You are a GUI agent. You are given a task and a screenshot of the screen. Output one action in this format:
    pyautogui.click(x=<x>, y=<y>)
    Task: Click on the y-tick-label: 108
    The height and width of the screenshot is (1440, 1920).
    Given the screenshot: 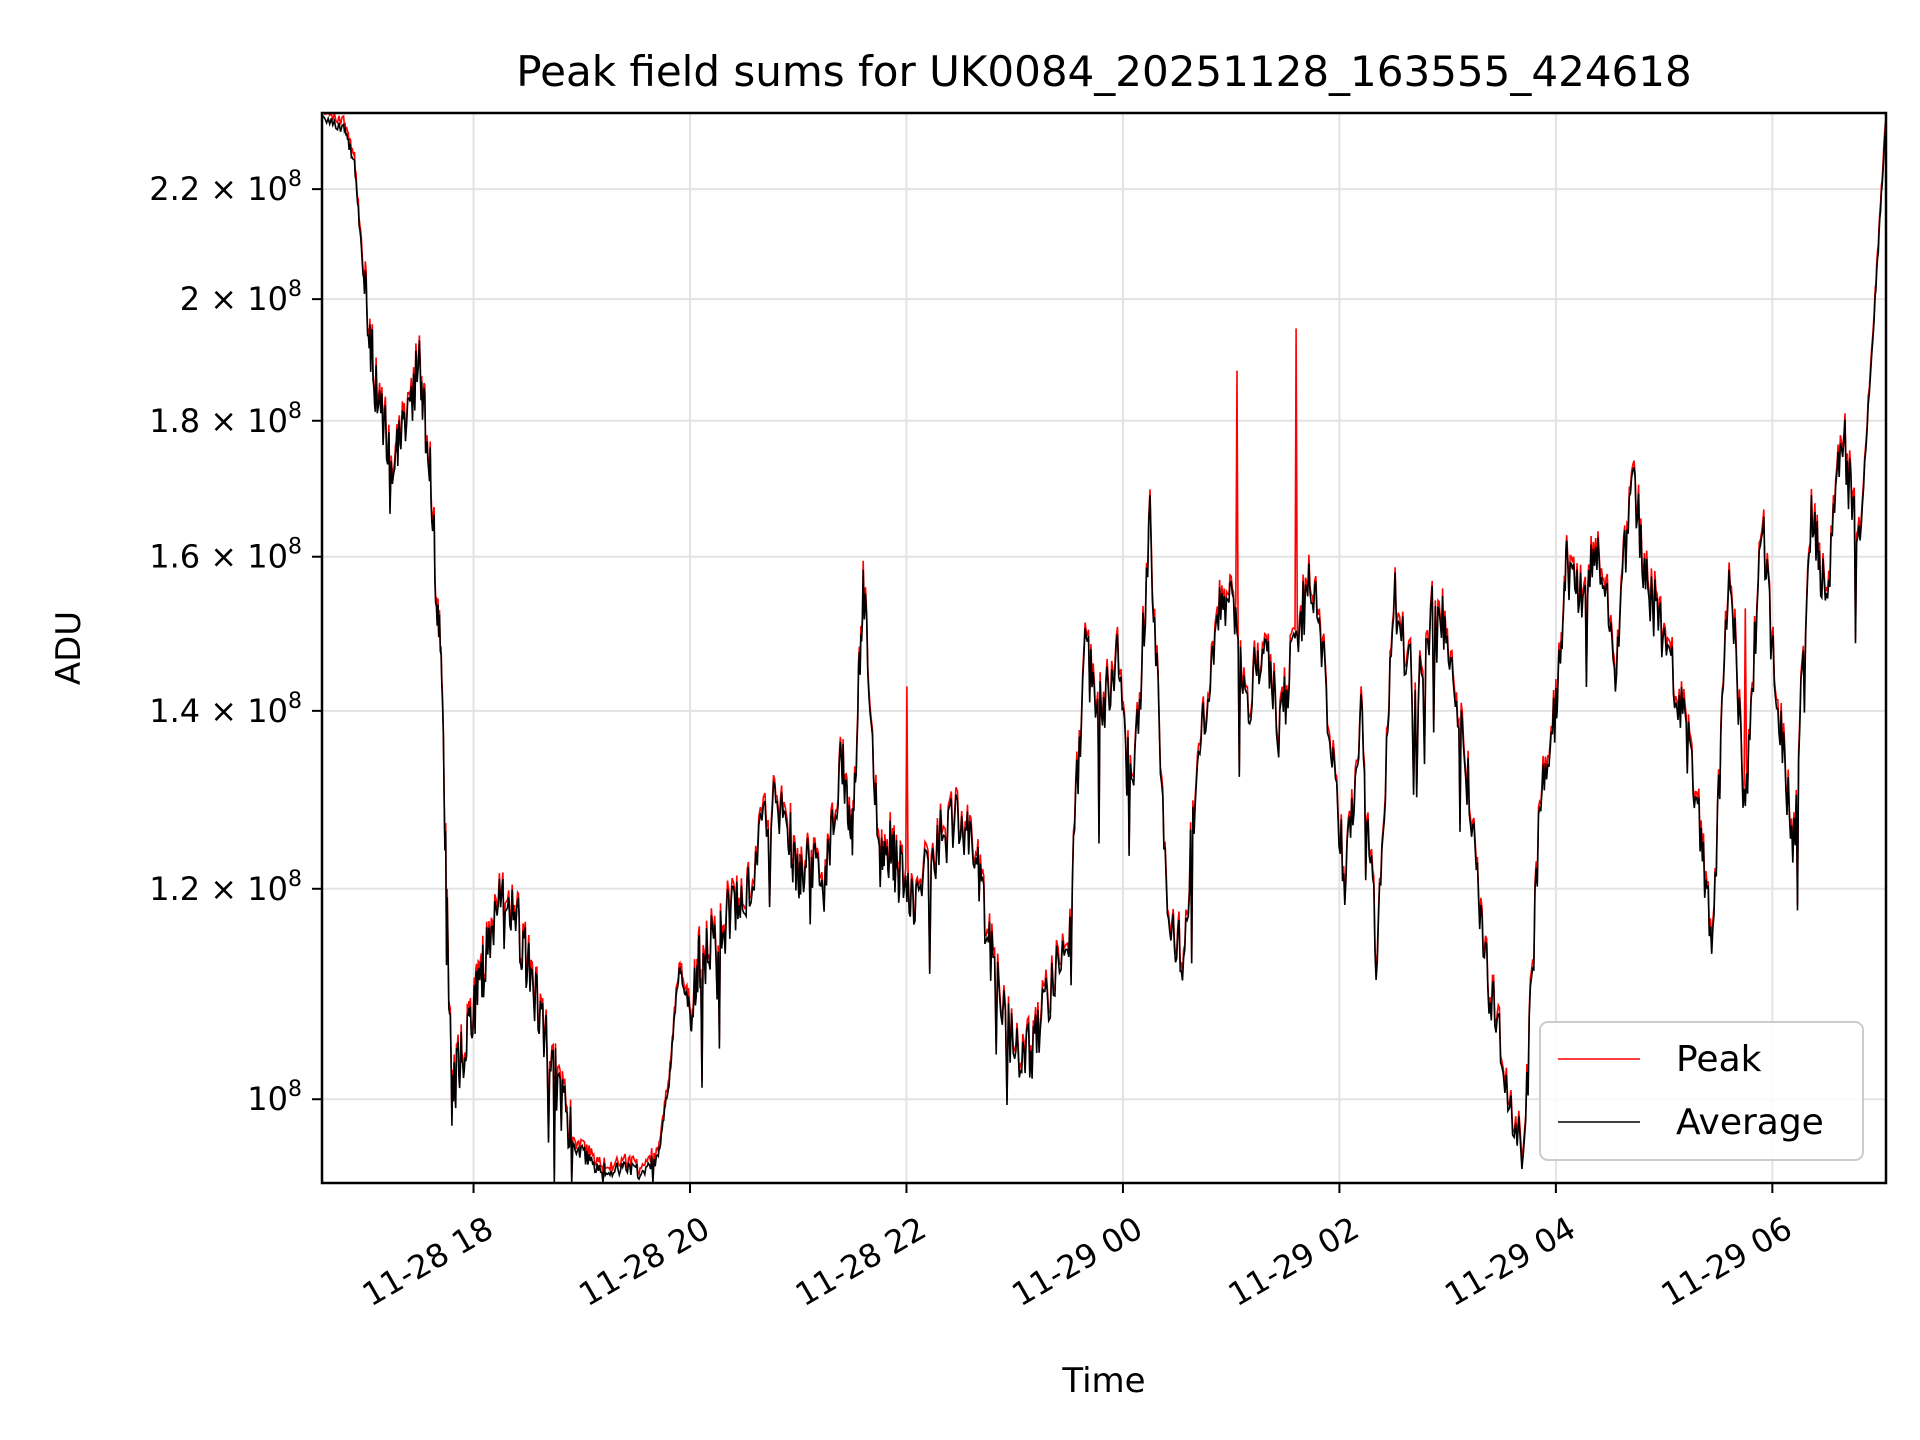 What is the action you would take?
    pyautogui.click(x=274, y=1097)
    